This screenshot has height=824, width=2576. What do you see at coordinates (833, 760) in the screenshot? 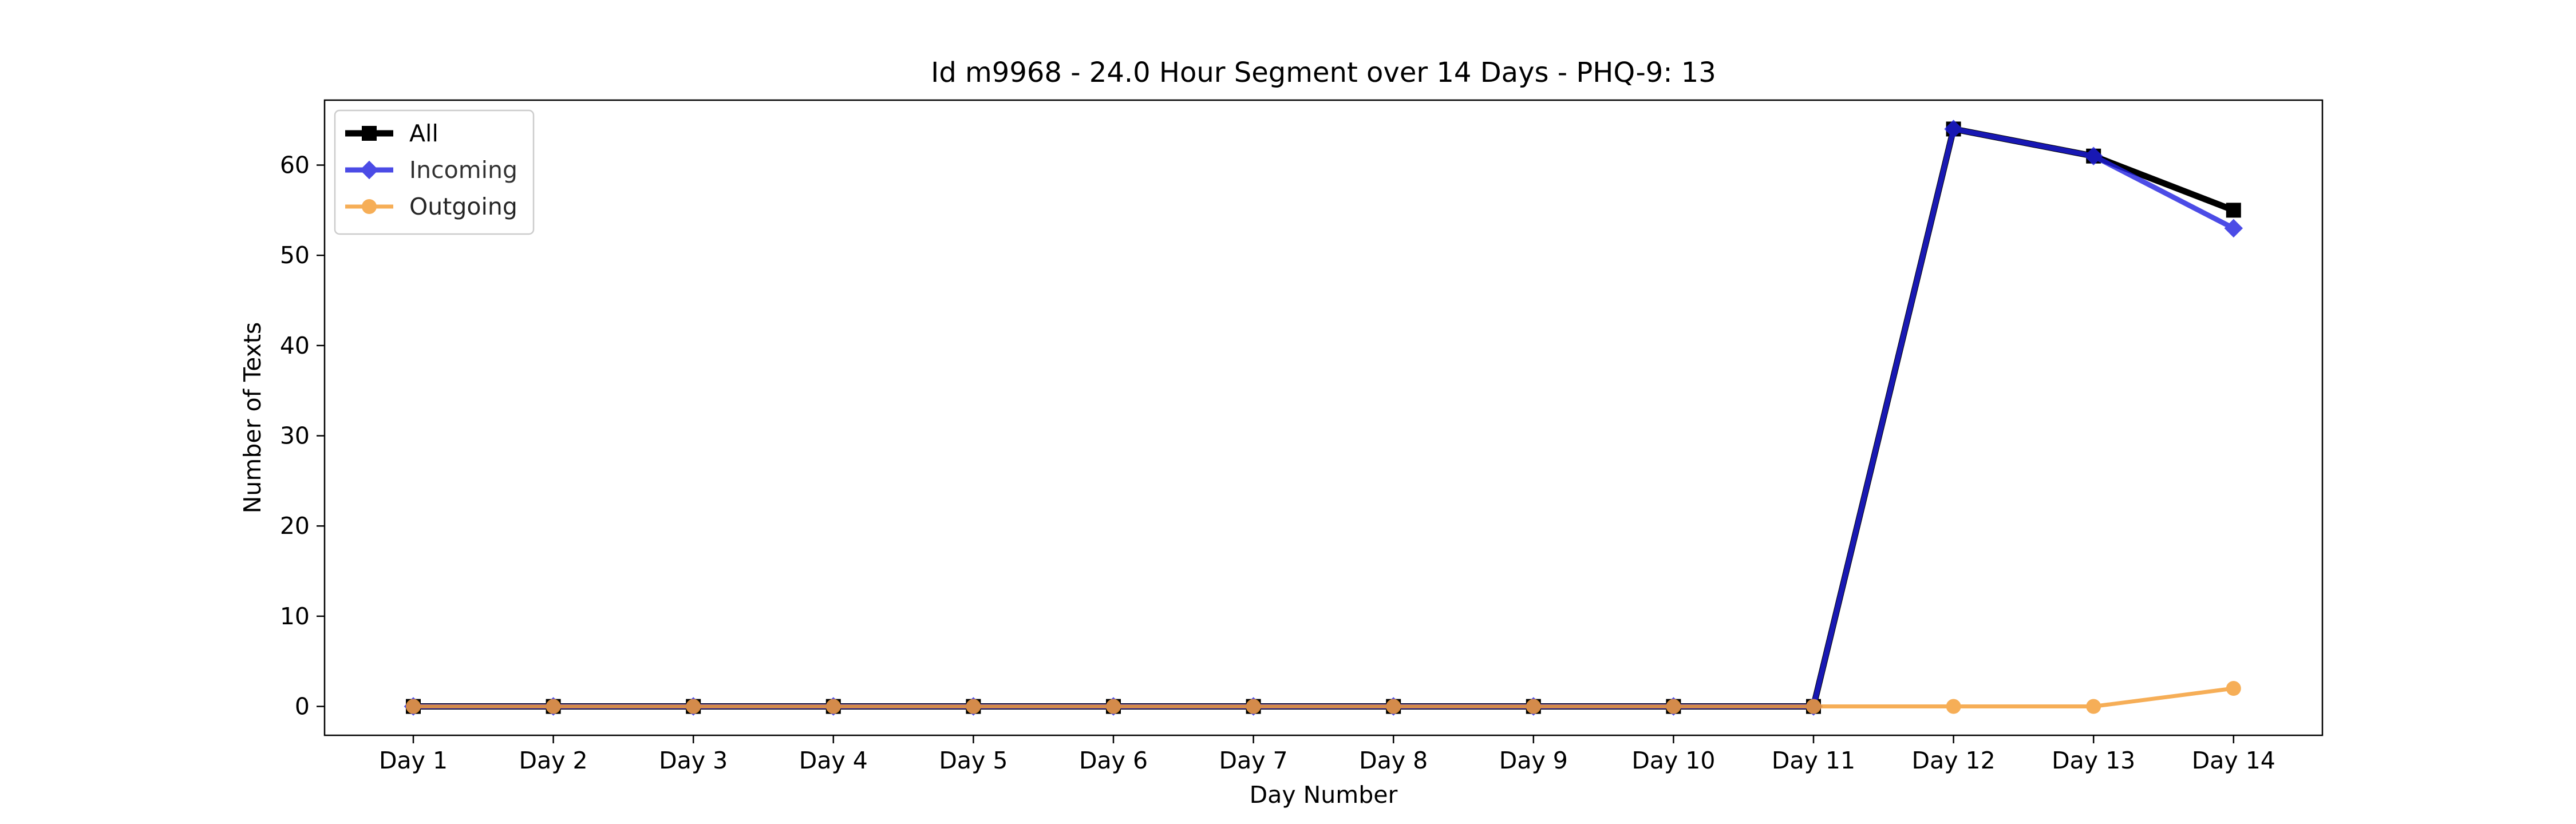
I see `x-tick-label-day-4: Day 4` at bounding box center [833, 760].